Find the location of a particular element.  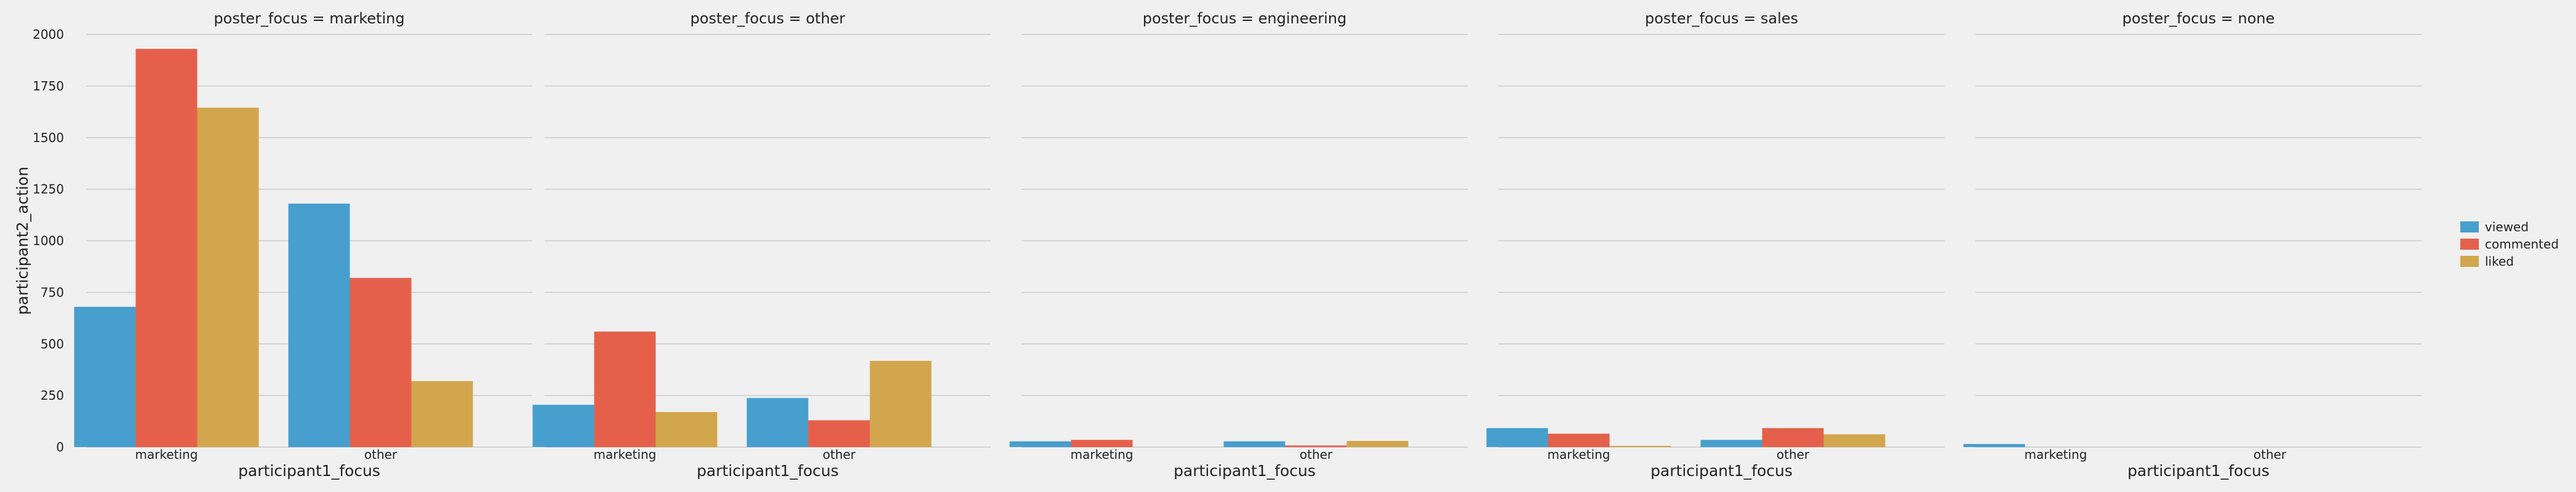

legend-swatch-liked is located at coordinates (2469, 261).